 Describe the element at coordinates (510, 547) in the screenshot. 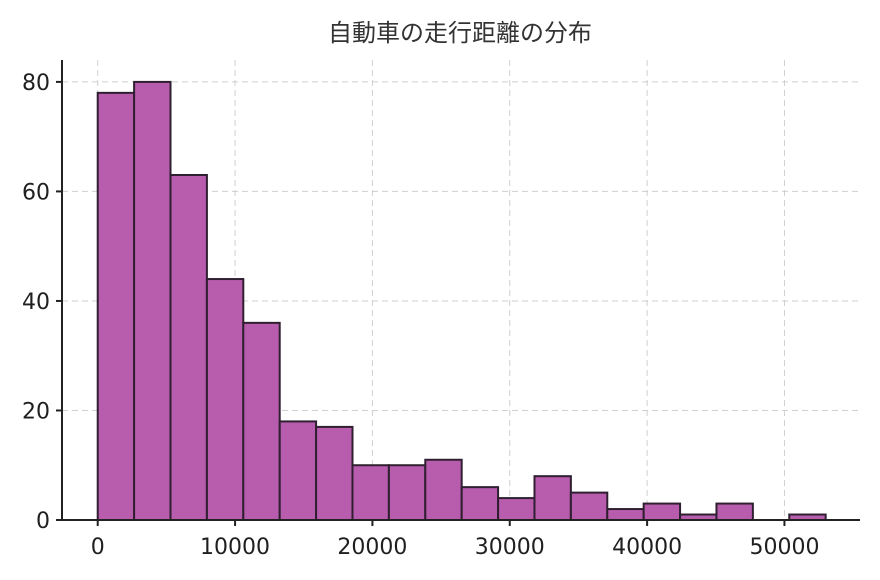

I see `x-tick-label-3: 30000` at that location.